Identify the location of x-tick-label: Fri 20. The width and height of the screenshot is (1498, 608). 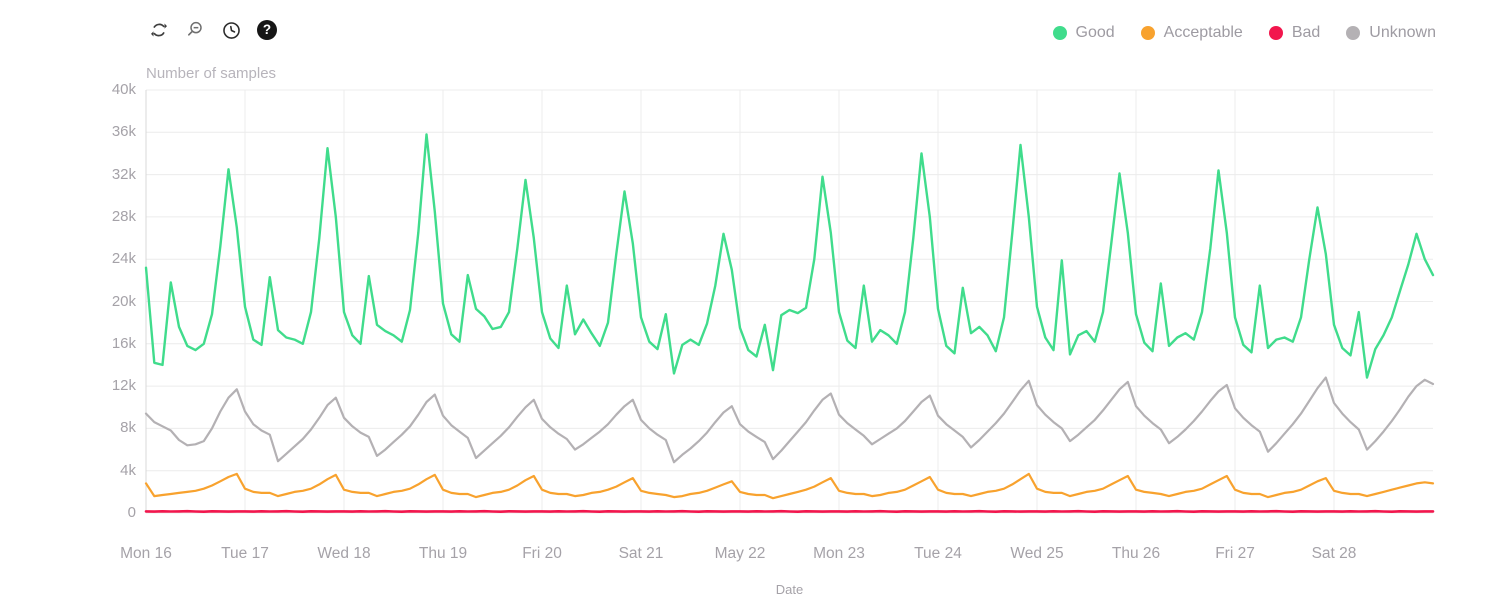
(542, 553).